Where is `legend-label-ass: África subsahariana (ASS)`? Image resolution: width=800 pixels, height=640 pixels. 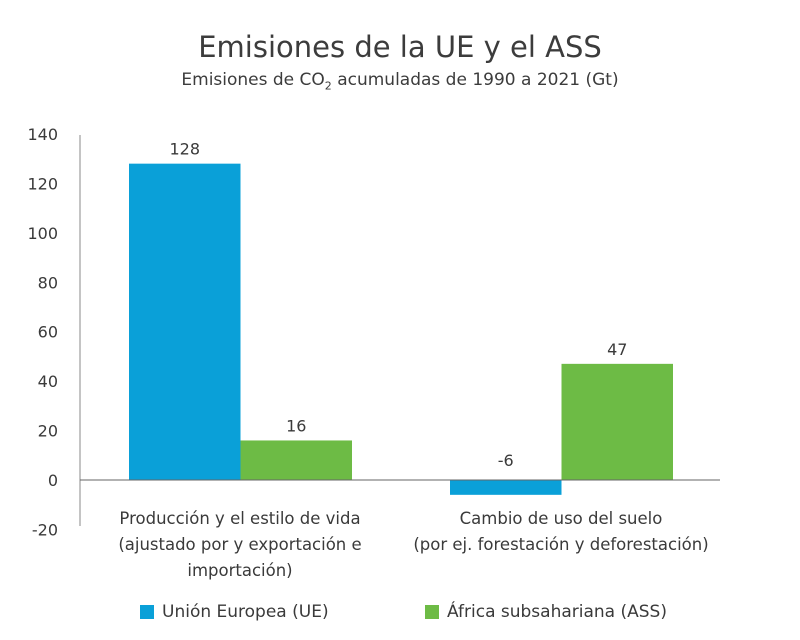
legend-label-ass: África subsahariana (ASS) is located at coordinates (557, 612).